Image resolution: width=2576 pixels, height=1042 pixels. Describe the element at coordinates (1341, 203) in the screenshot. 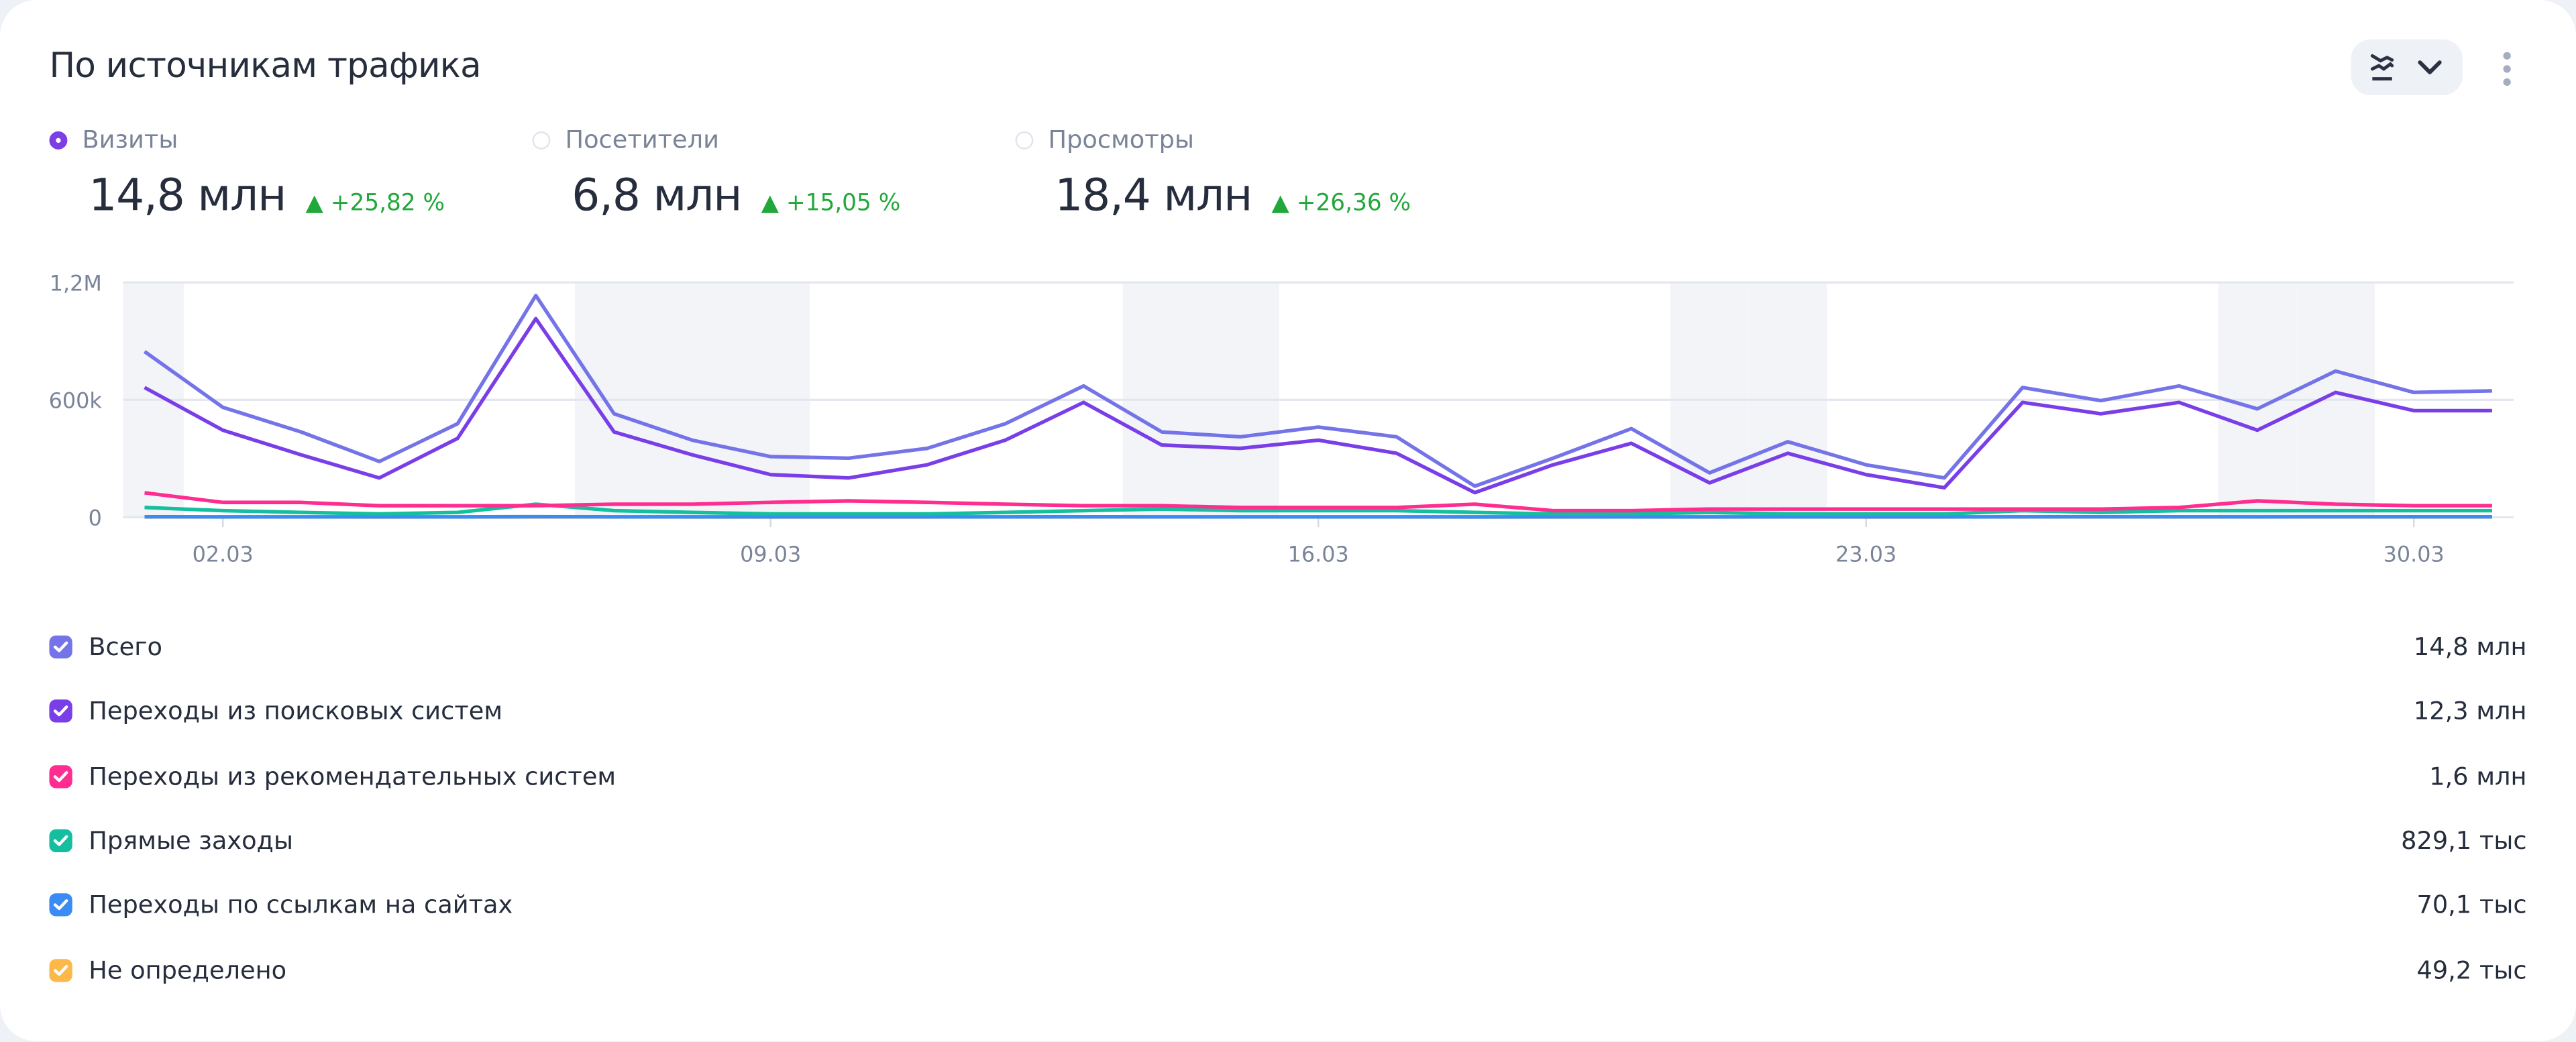

I see `metric-change: ▲ +26,36 %` at that location.